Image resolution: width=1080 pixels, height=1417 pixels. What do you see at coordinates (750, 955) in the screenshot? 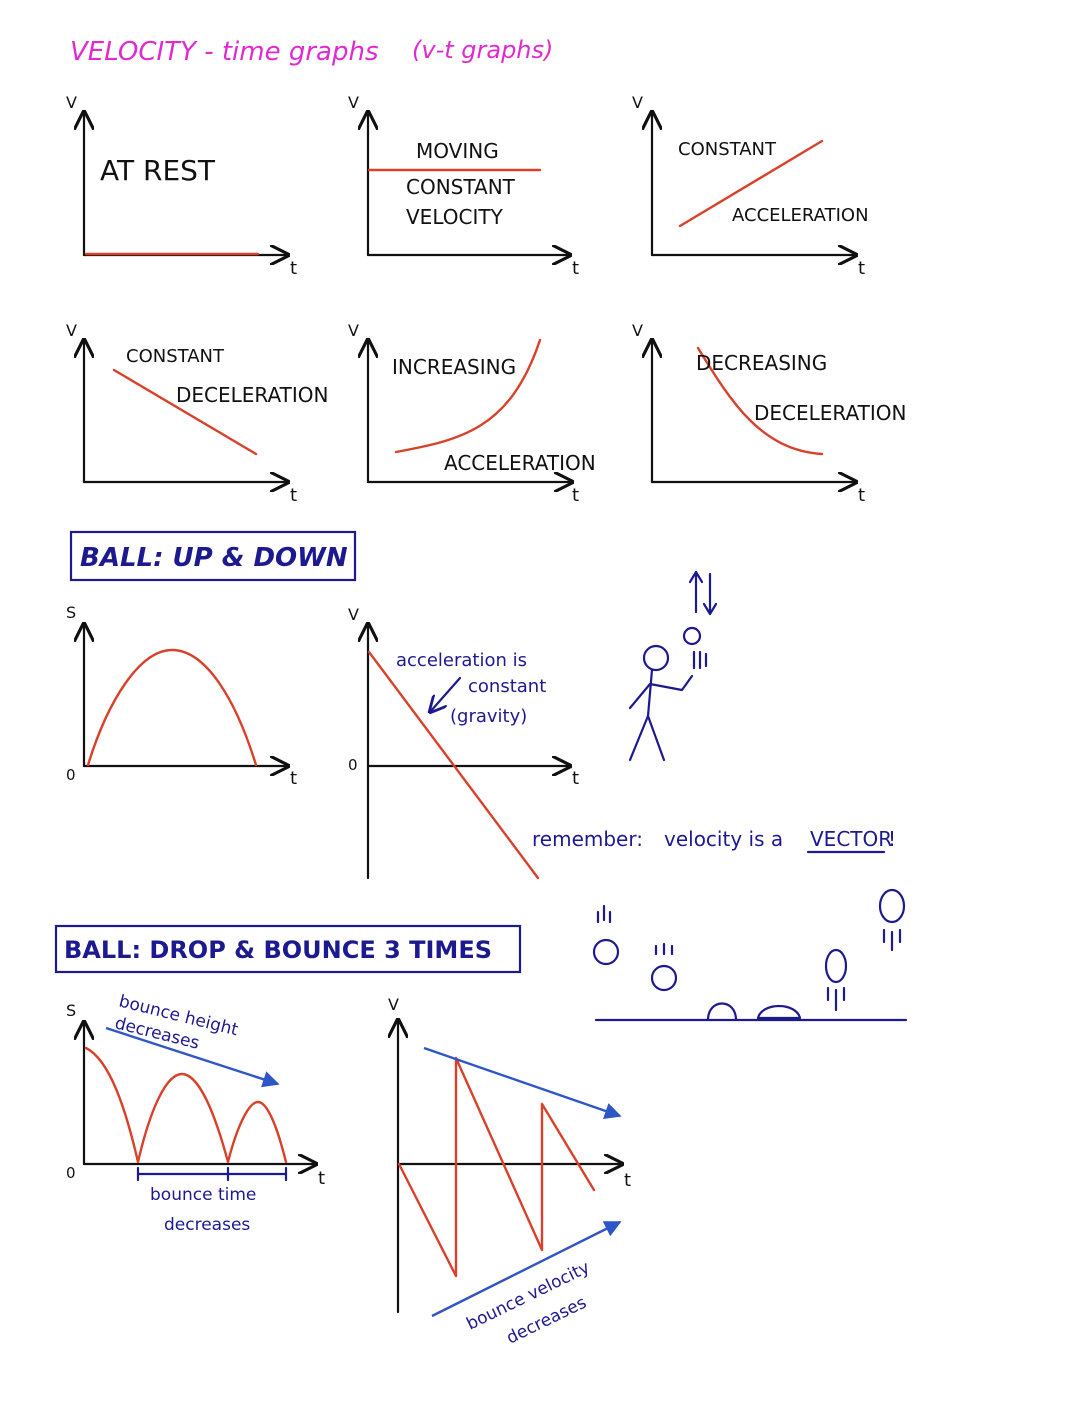
I see `bouncing-ball-sequence` at bounding box center [750, 955].